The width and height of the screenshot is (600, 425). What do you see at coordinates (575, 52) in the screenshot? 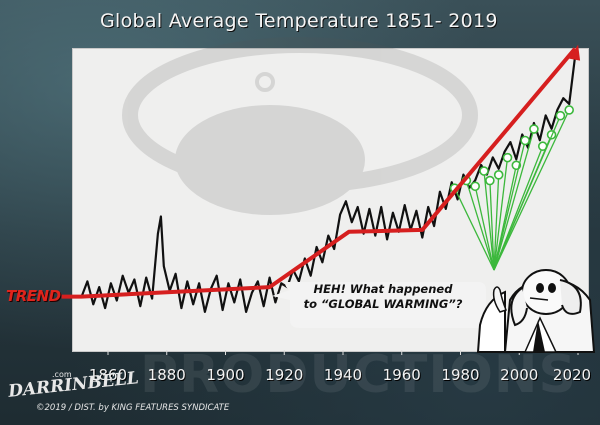
I see `trend-arrowhead` at bounding box center [575, 52].